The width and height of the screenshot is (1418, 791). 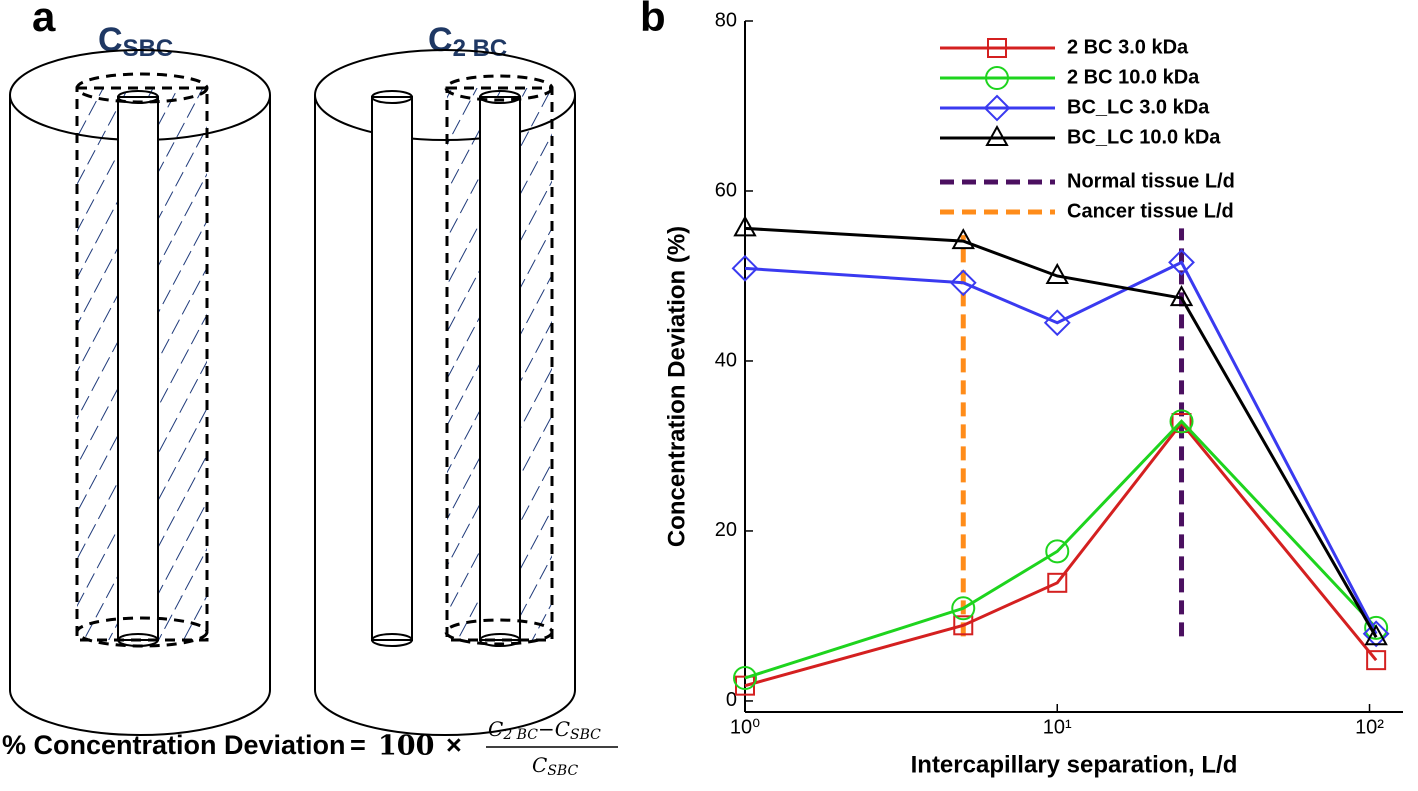 What do you see at coordinates (44, 20) in the screenshot?
I see `panel-label: a` at bounding box center [44, 20].